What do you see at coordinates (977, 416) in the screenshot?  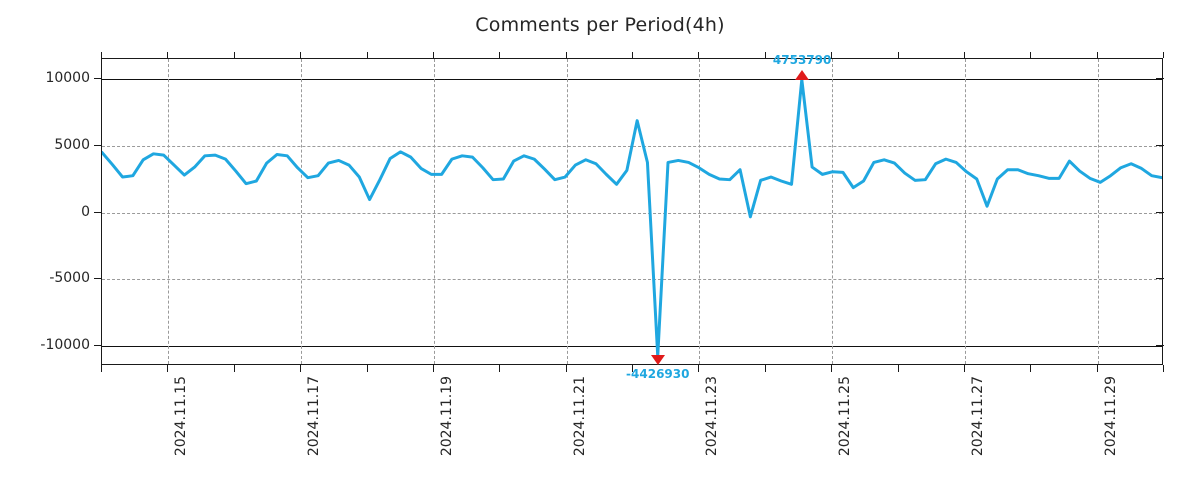 I see `x-axis-tick-label: 2024.11.27` at bounding box center [977, 416].